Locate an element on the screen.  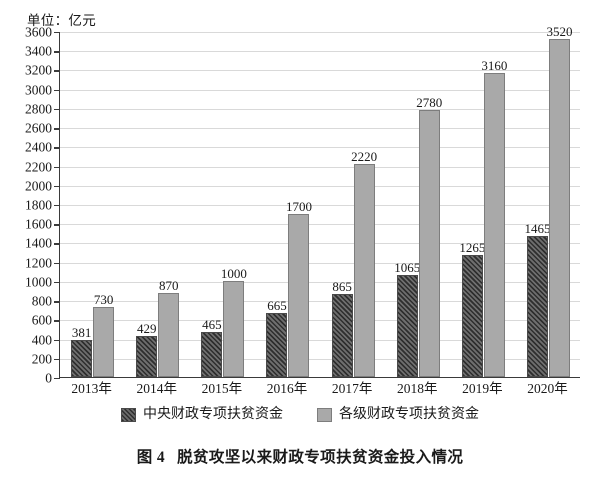
bar-central: 465 is located at coordinates (212, 347).